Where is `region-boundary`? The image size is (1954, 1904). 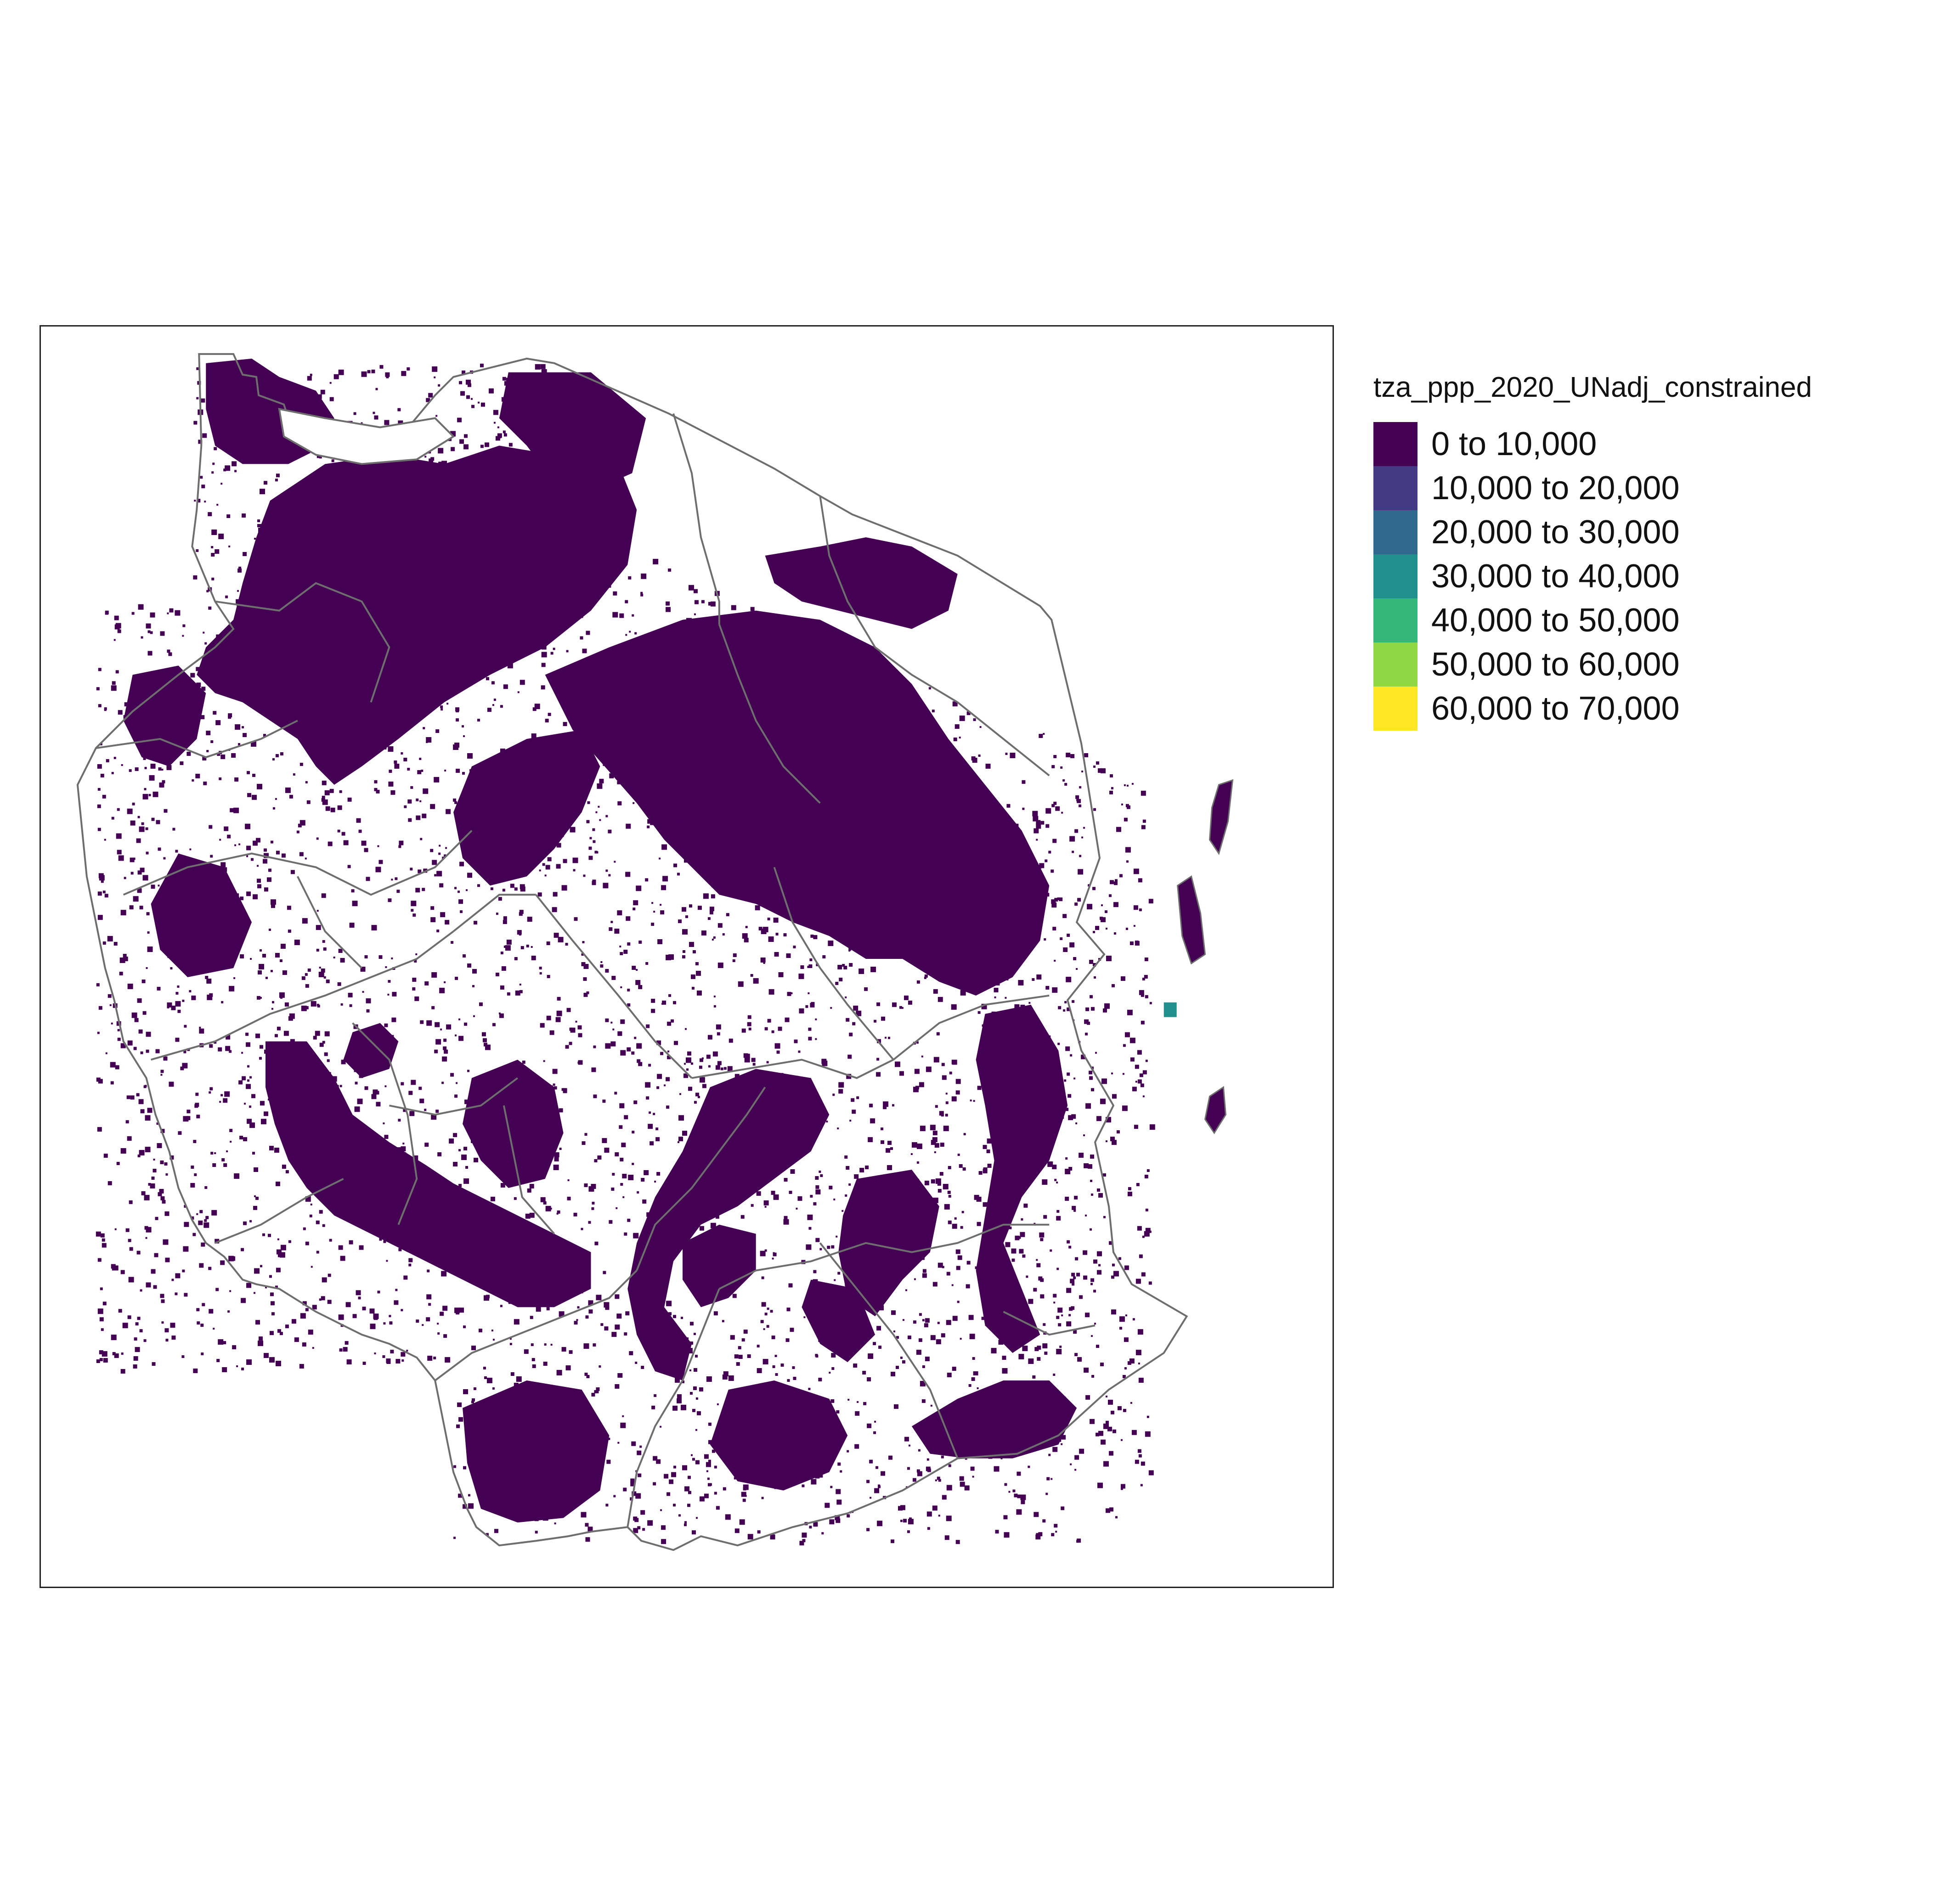 region-boundary is located at coordinates (302, 995).